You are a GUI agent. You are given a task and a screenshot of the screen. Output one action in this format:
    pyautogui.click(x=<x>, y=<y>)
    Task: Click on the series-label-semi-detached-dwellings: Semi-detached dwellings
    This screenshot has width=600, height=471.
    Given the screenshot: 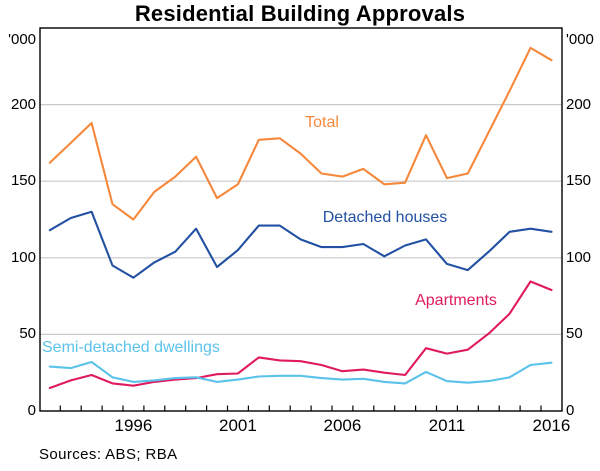 What is the action you would take?
    pyautogui.click(x=131, y=347)
    